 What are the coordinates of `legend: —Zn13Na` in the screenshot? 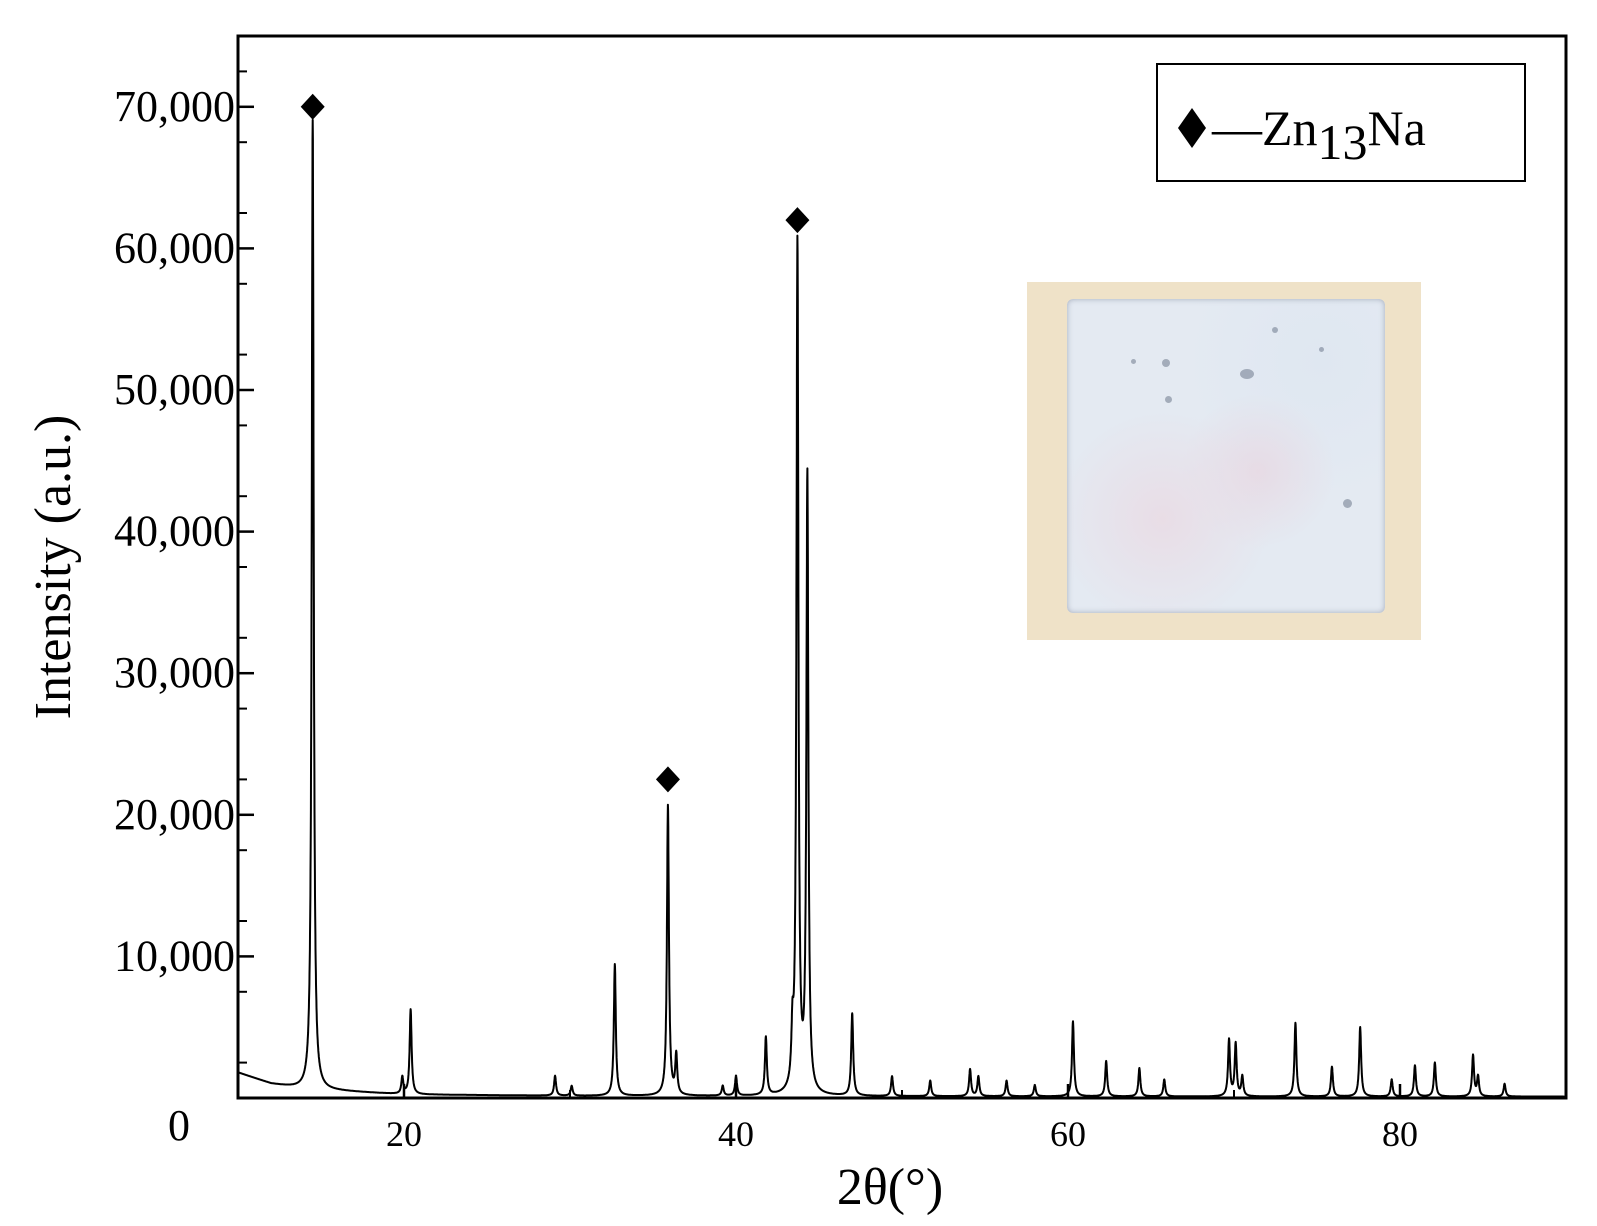 It's located at (1341, 122).